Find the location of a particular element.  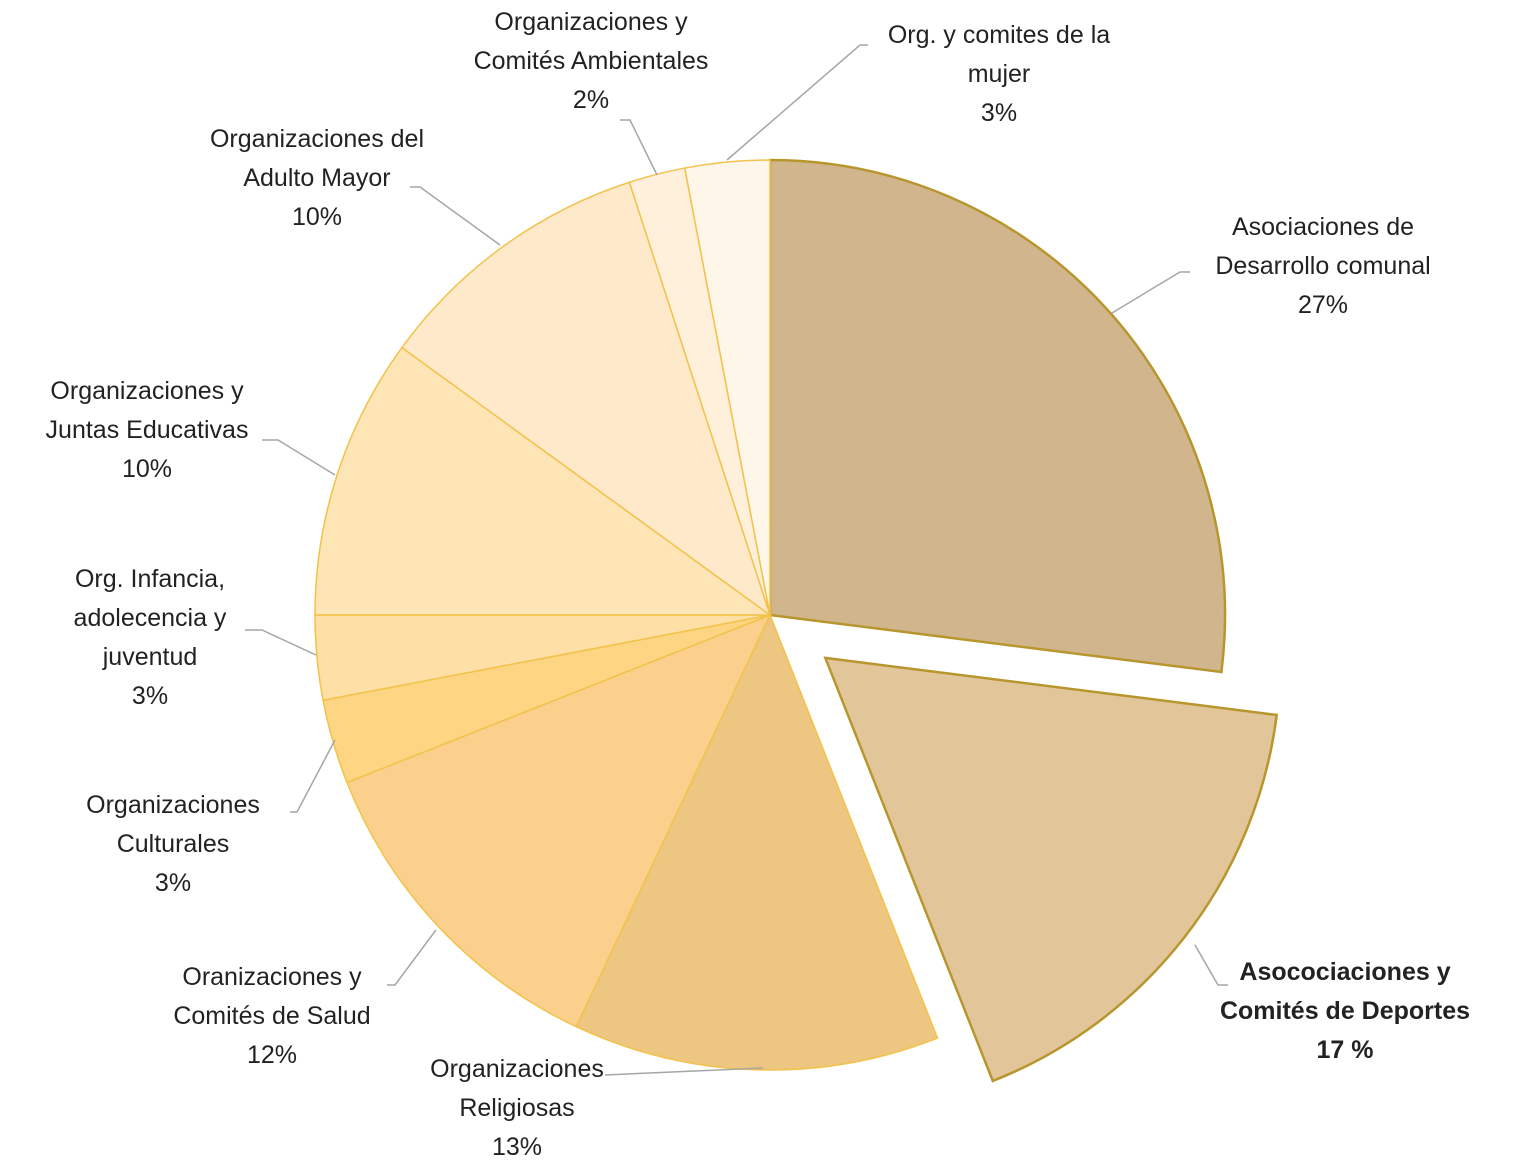

slice-label: Organizaciones y Comités Ambientales 2% is located at coordinates (591, 61).